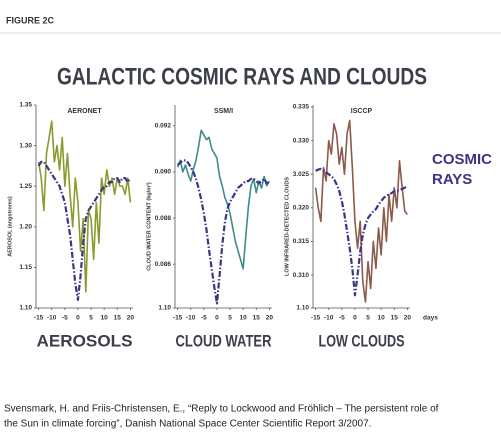 The height and width of the screenshot is (433, 501). I want to click on main-title: GALACTIC COSMIC RAYS AND CLOUDS, so click(242, 76).